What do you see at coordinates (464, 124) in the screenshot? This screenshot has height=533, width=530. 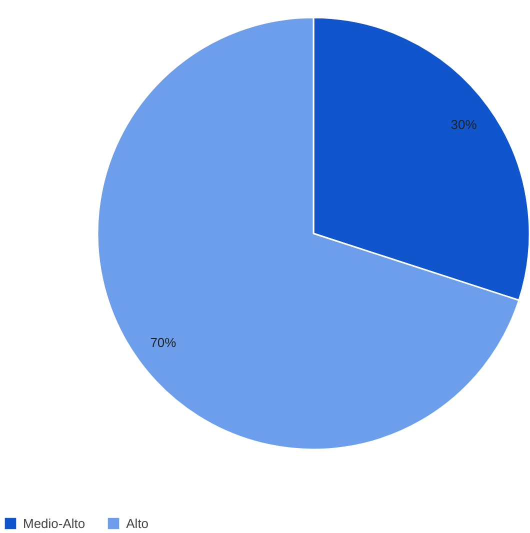 I see `data-label: 30%` at bounding box center [464, 124].